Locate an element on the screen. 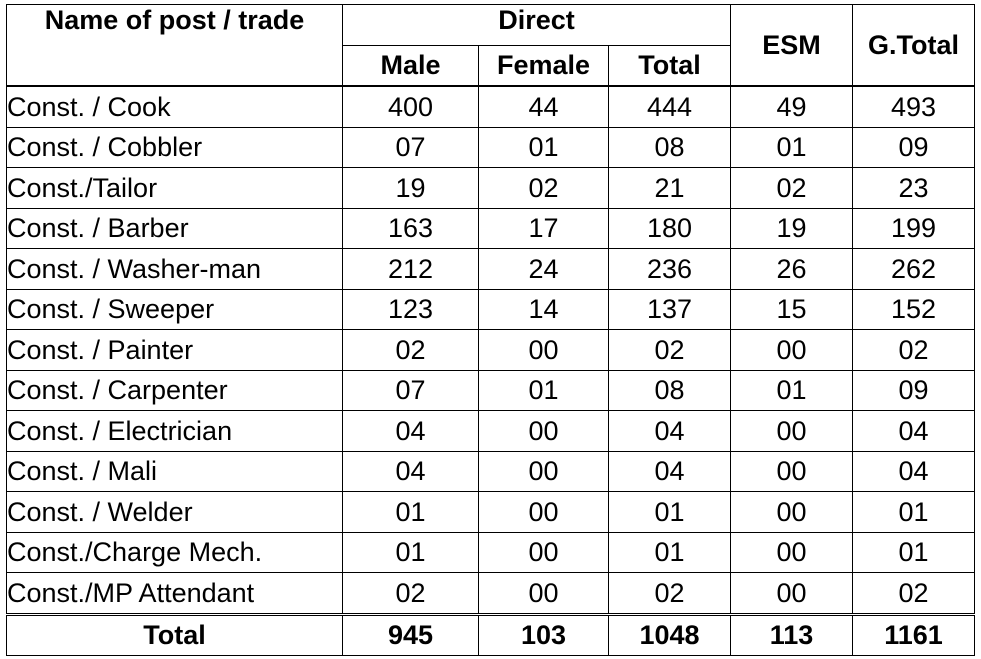  gtotal-header: G.Total is located at coordinates (913, 45).